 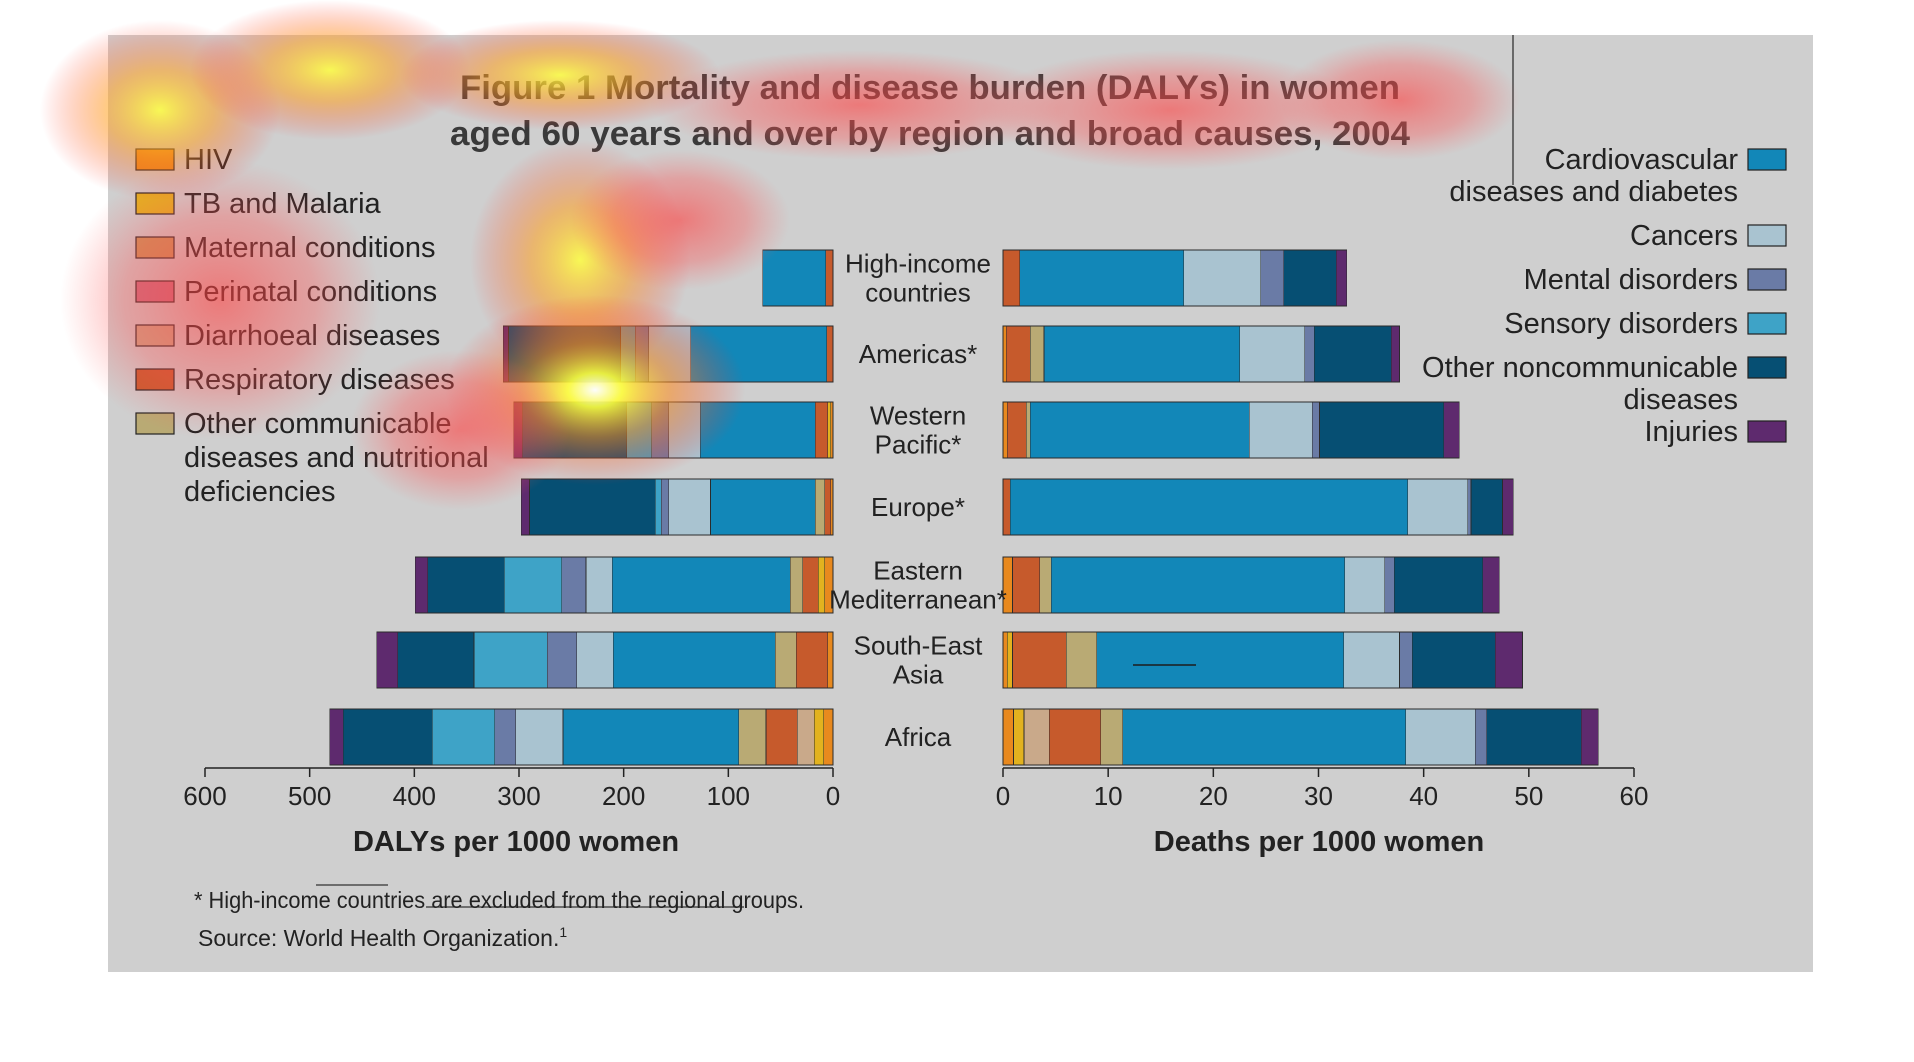 What do you see at coordinates (1631, 280) in the screenshot?
I see `right-legend-label-2-0: Mental disorders` at bounding box center [1631, 280].